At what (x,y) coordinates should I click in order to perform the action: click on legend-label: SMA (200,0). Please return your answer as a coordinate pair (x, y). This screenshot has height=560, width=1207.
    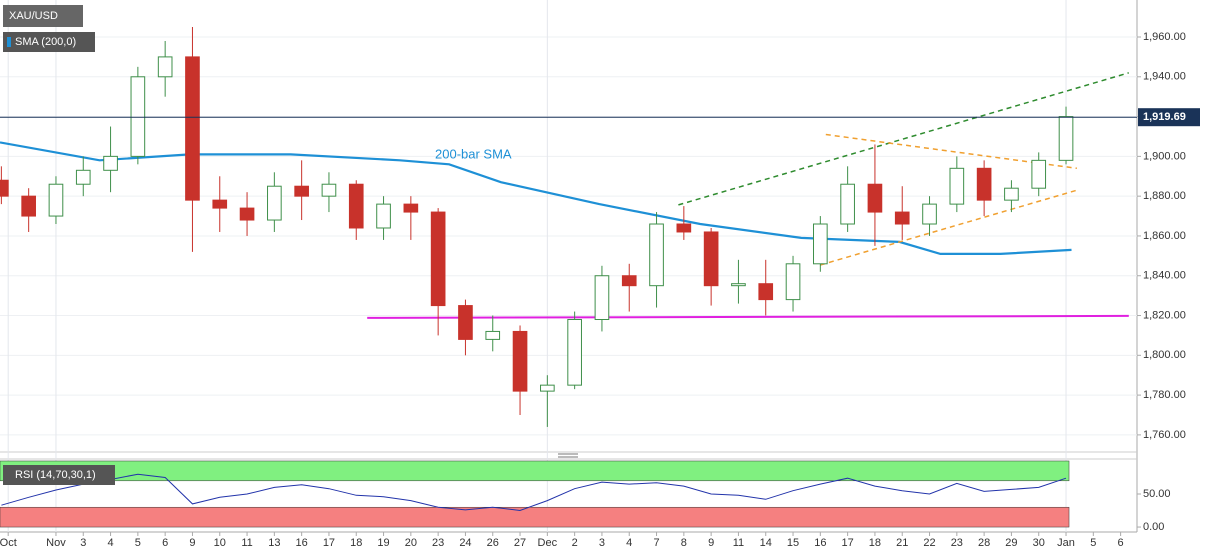
    Looking at the image, I should click on (45, 42).